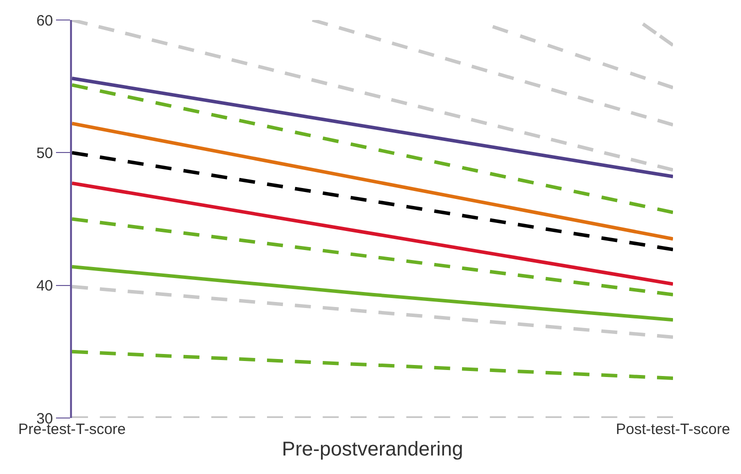 Image resolution: width=741 pixels, height=474 pixels. Describe the element at coordinates (373, 449) in the screenshot. I see `x-axis-title: Pre-postverandering` at that location.